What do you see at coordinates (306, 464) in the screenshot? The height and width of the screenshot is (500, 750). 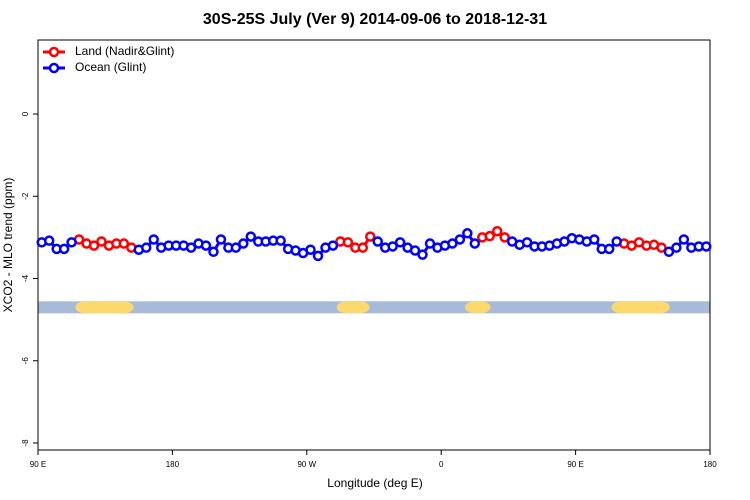 I see `x-tick-label: 90 W` at bounding box center [306, 464].